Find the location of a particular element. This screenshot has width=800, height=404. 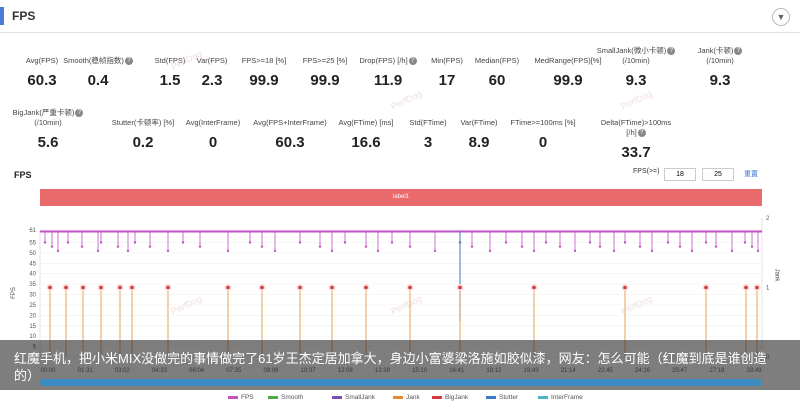

metric-label: Median(FPS) is located at coordinates (497, 60).